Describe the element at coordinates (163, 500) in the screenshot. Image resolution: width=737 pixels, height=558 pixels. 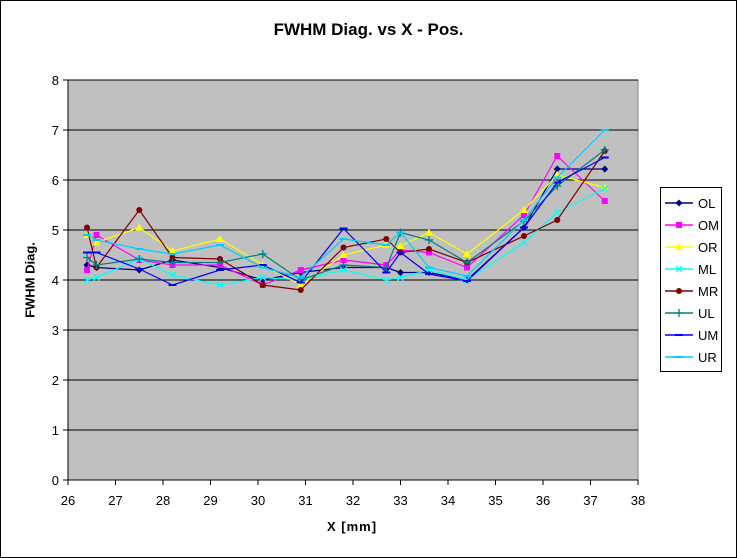
I see `x-tick-label: 28` at that location.